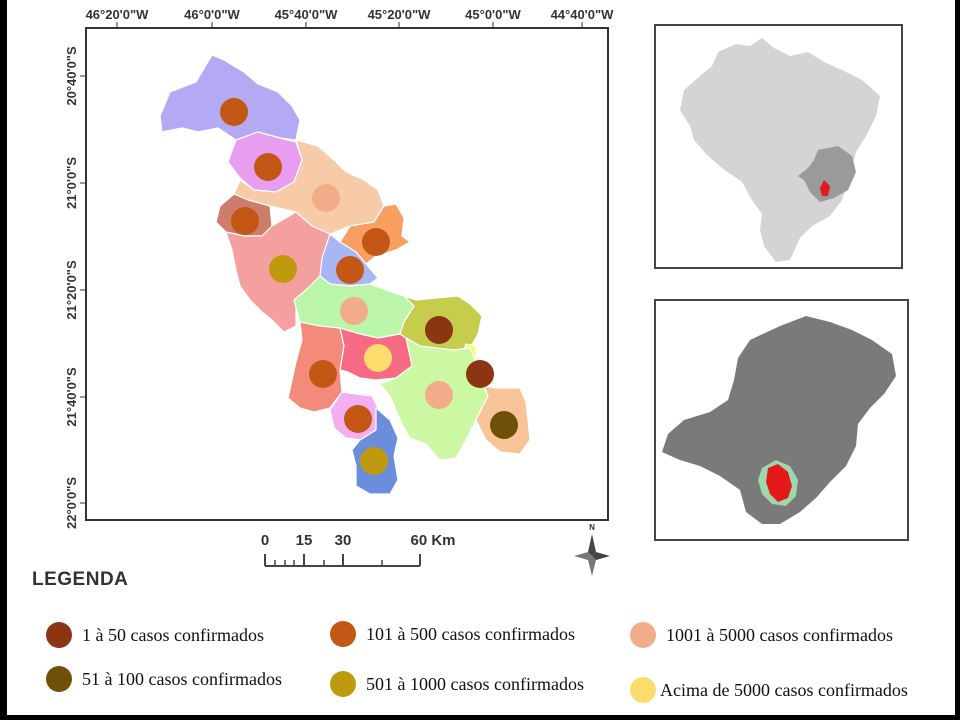 This screenshot has height=720, width=960. What do you see at coordinates (470, 633) in the screenshot?
I see `legend-label: 101 à 500 casos confirmados` at bounding box center [470, 633].